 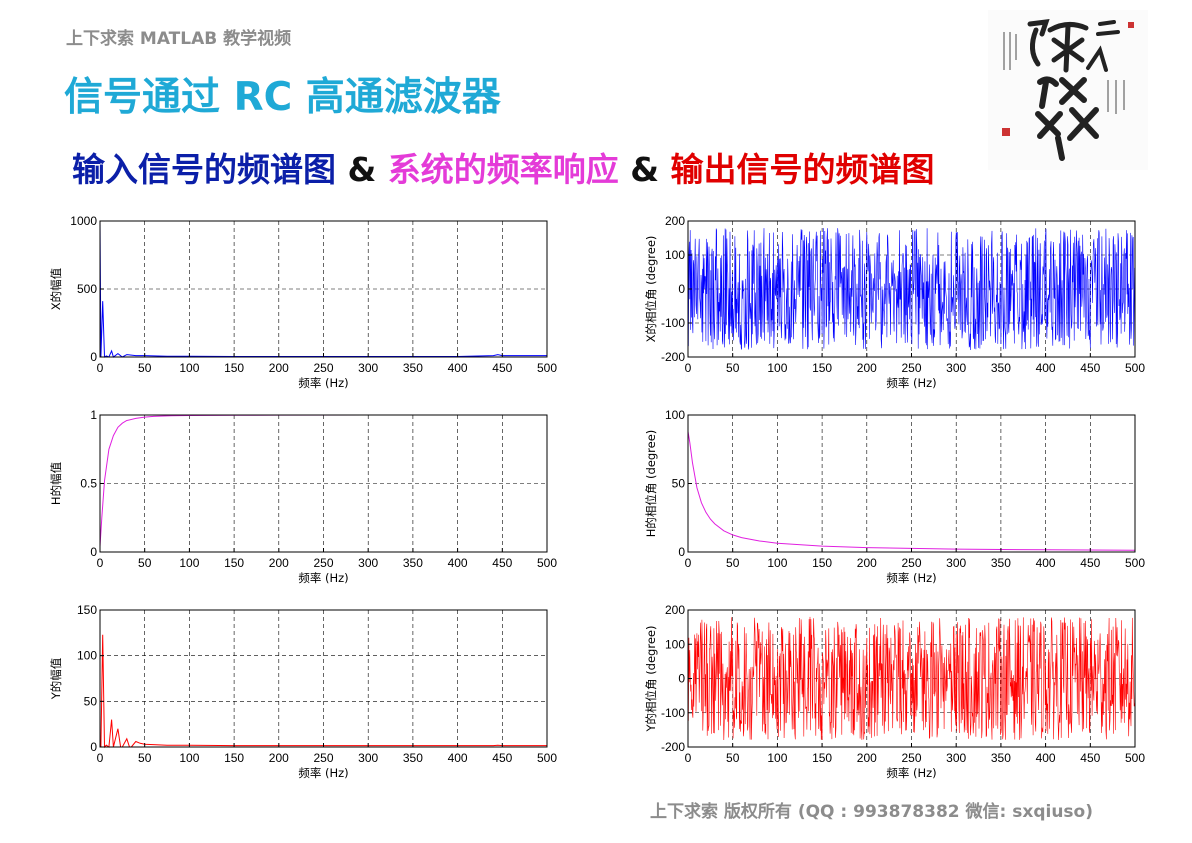 I want to click on x-phase-line, so click(x=911, y=289).